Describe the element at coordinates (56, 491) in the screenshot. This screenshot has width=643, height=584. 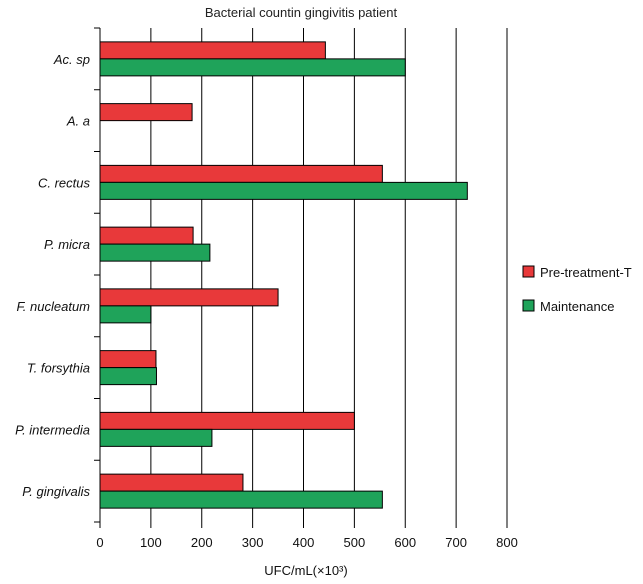
I see `category-label: P. gingivalis` at that location.